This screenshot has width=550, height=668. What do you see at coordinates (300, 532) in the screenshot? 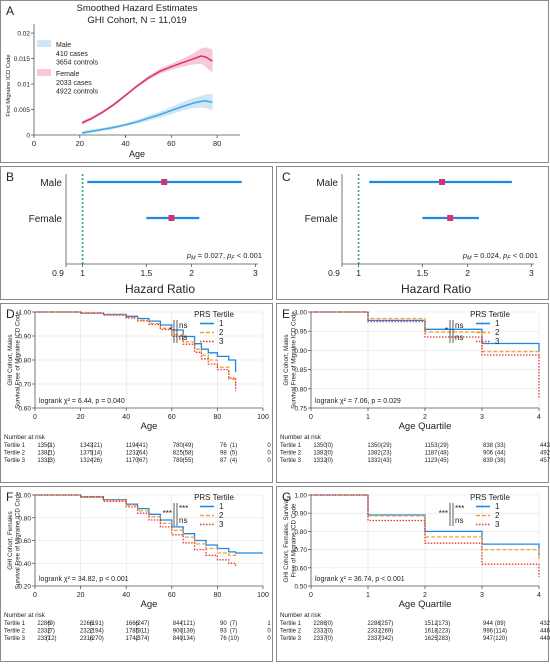
I see `y-tick-label: 0.80` at bounding box center [300, 532].